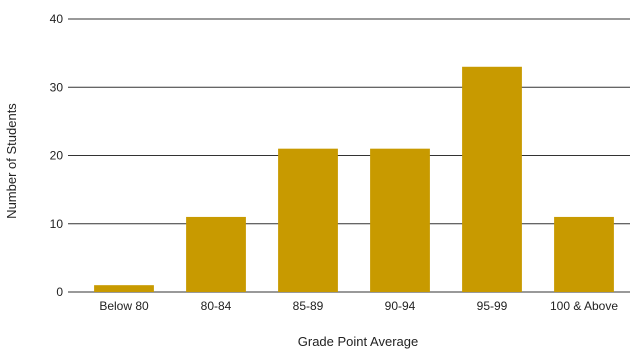  What do you see at coordinates (57, 224) in the screenshot?
I see `y-tick-label-1: 10` at bounding box center [57, 224].